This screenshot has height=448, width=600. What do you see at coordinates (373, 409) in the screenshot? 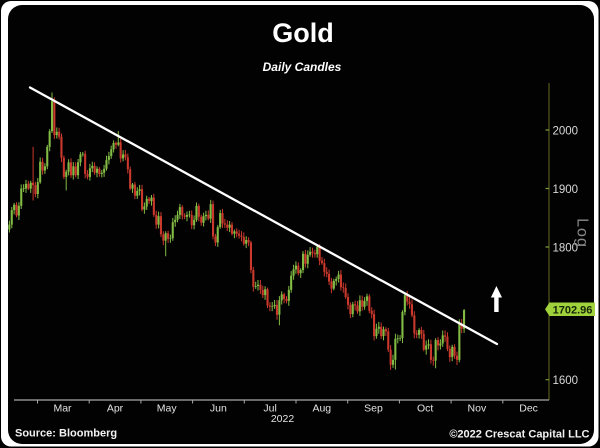
I see `svg-text: Sep` at bounding box center [373, 409].